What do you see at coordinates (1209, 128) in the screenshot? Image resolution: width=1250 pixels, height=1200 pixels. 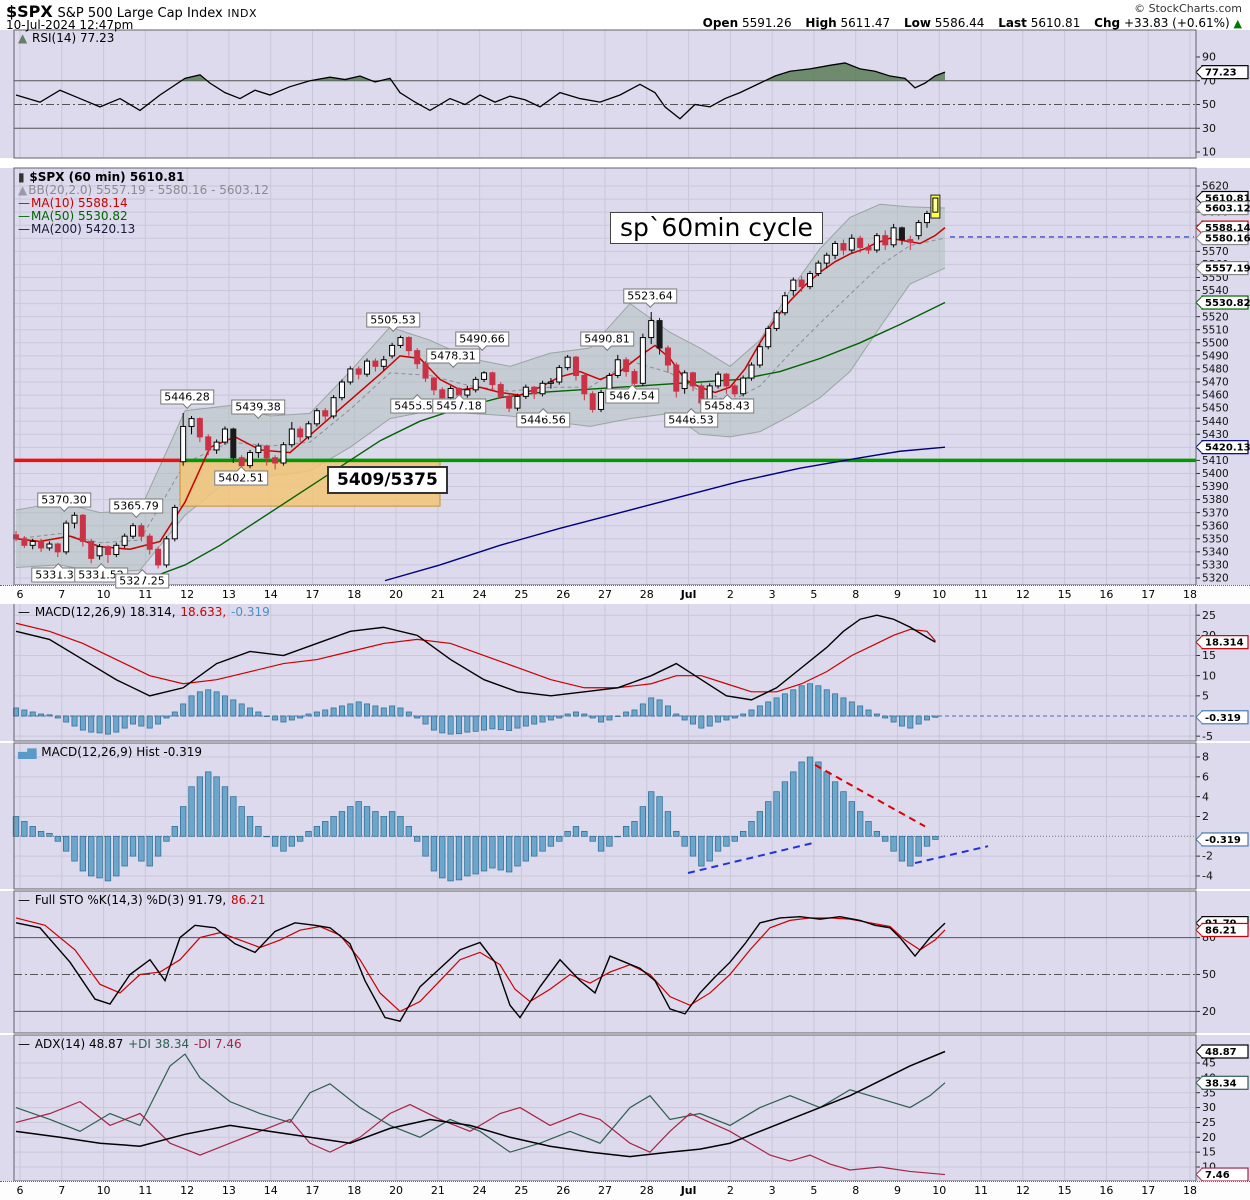 I see `svg-text: 30` at bounding box center [1209, 128].